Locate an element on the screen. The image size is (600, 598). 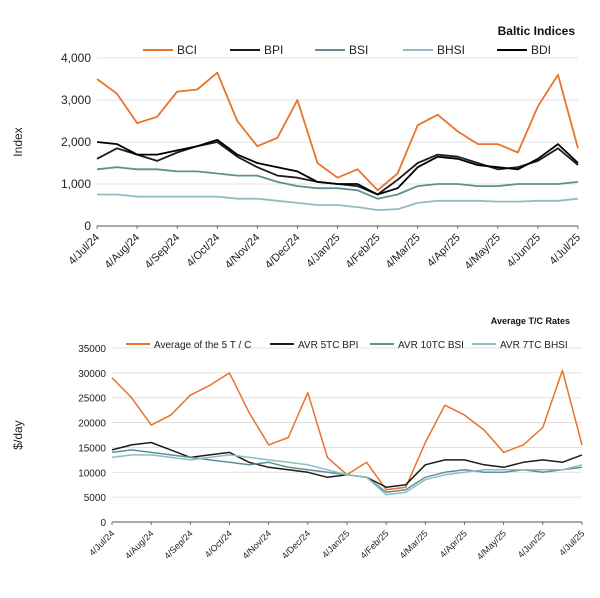
y-tick-label: 5000 is located at coordinates (95, 498).